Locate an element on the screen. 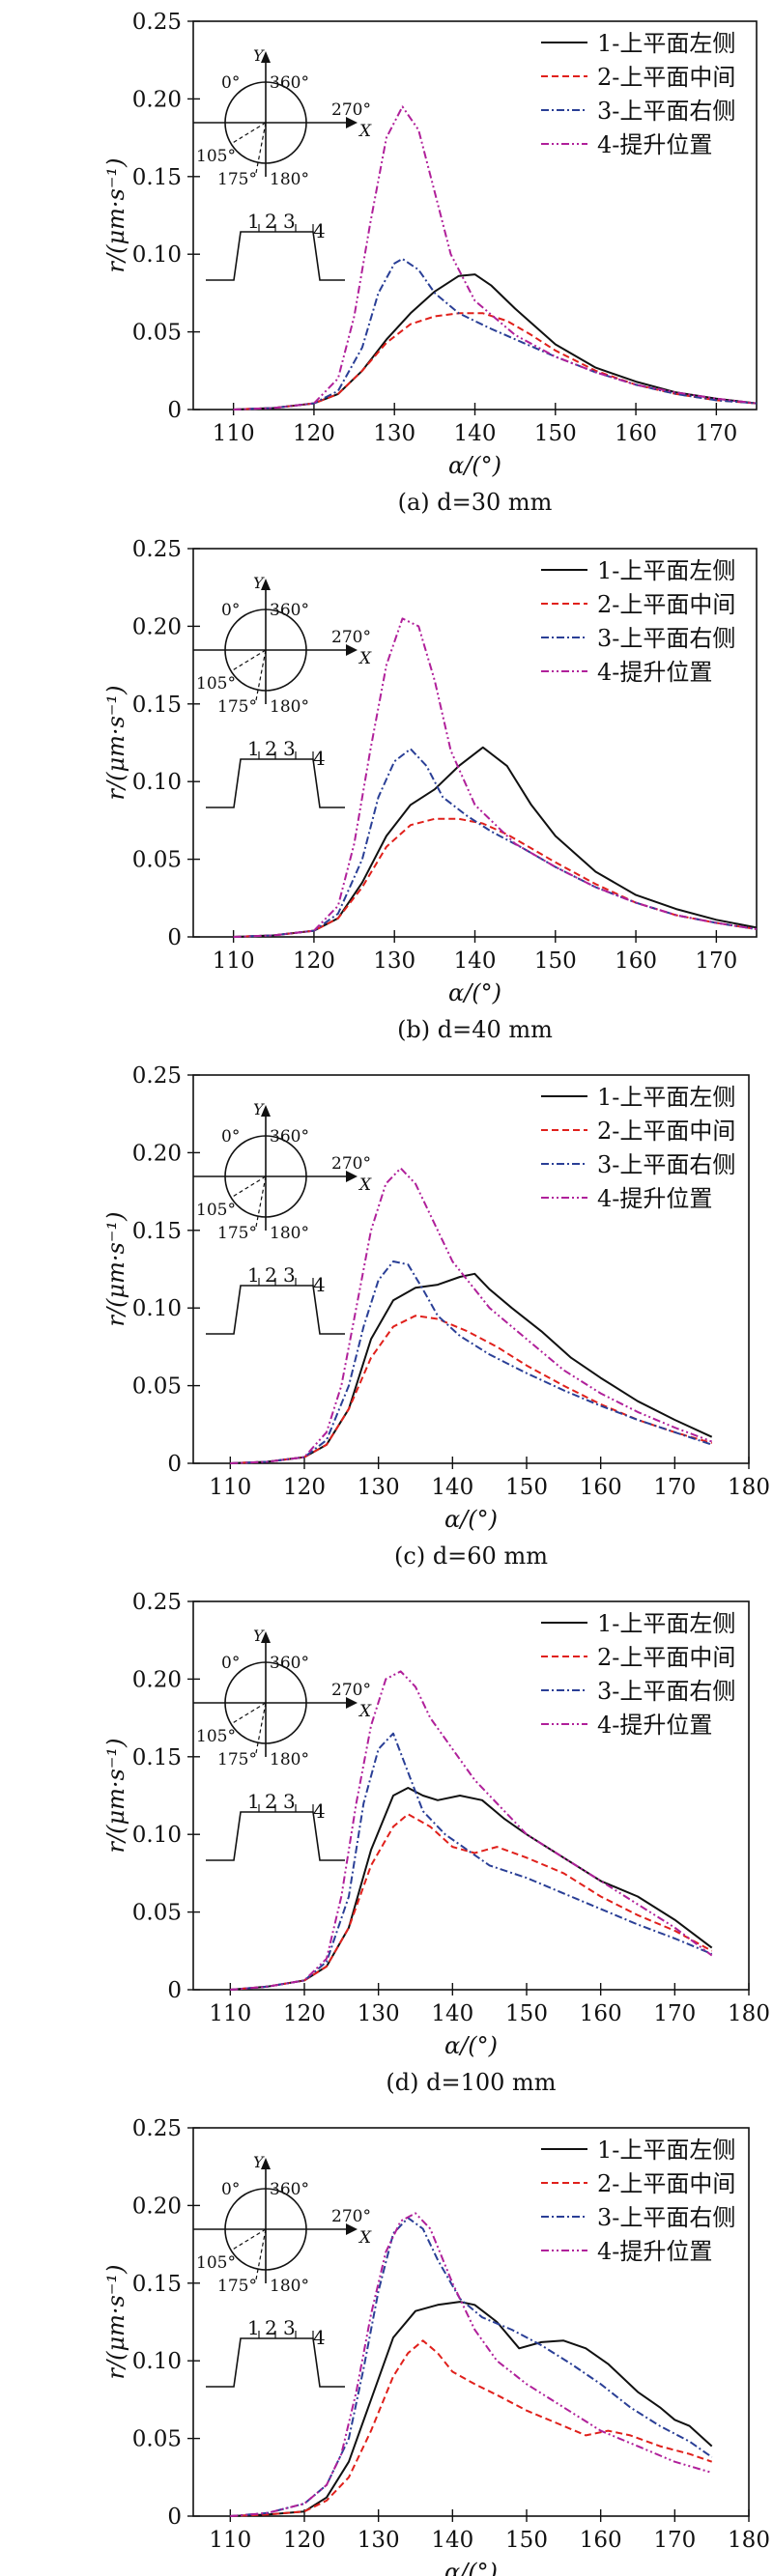  x-tick-label: 130 is located at coordinates (379, 2013).